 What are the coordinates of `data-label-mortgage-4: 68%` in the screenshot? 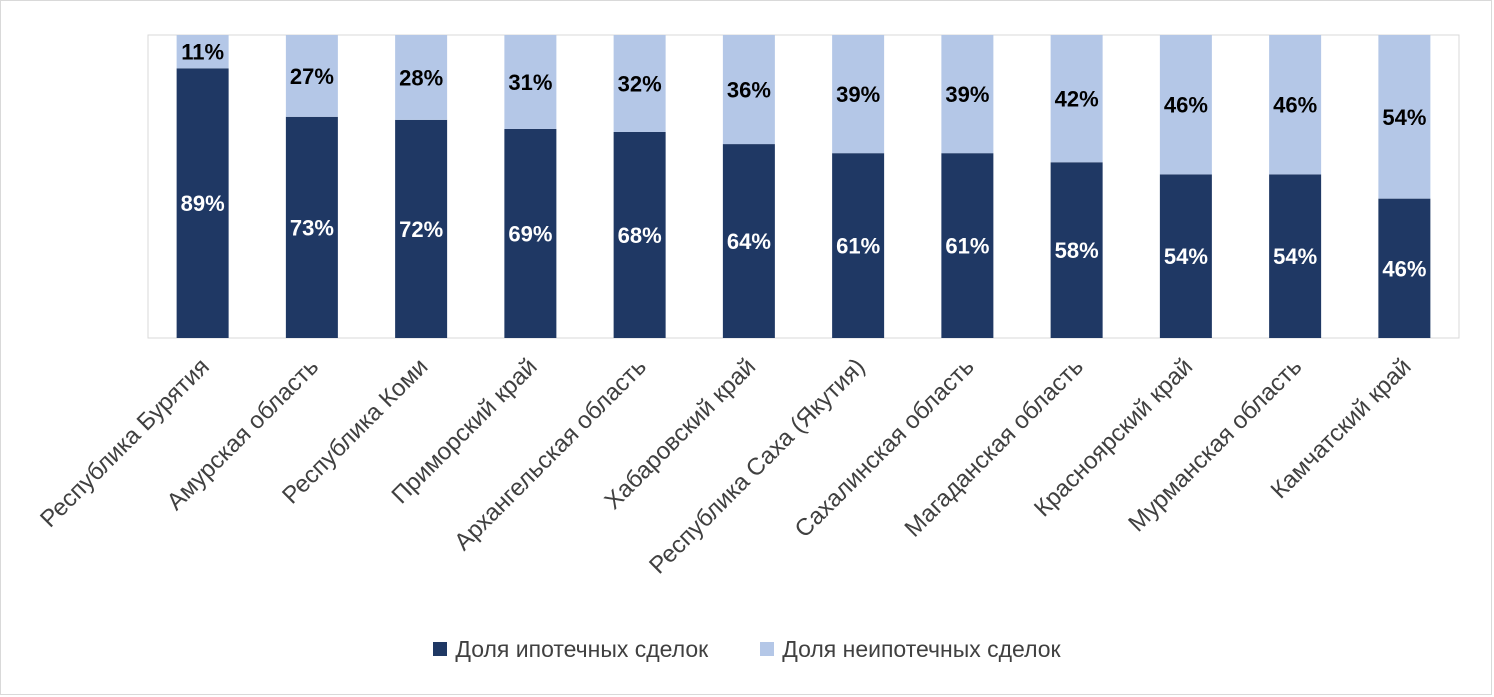 It's located at (640, 235).